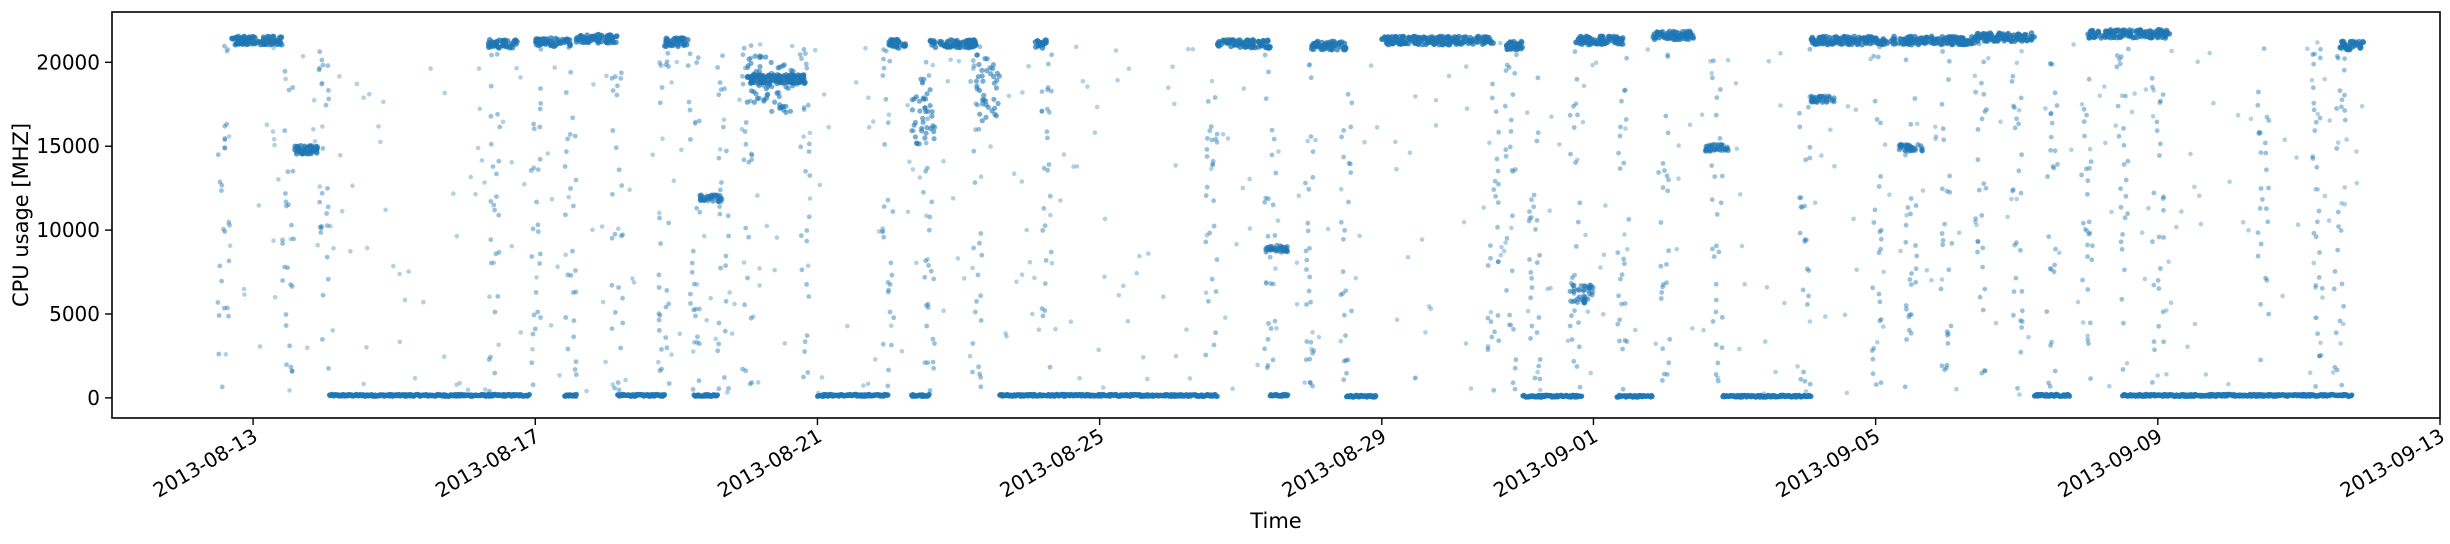  Describe the element at coordinates (952, 45) in the screenshot. I see `data-point-2030` at that location.